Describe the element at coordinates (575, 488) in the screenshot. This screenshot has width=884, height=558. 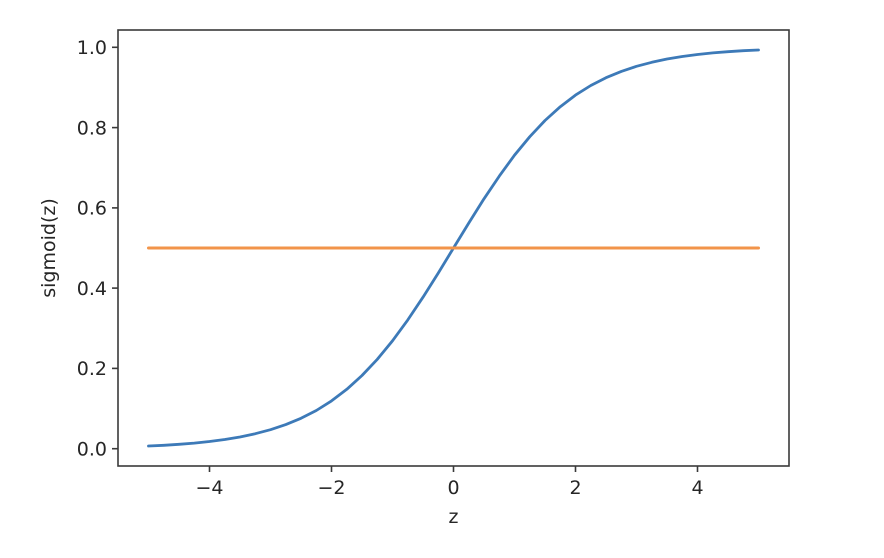
I see `x-tick-label: 2` at that location.